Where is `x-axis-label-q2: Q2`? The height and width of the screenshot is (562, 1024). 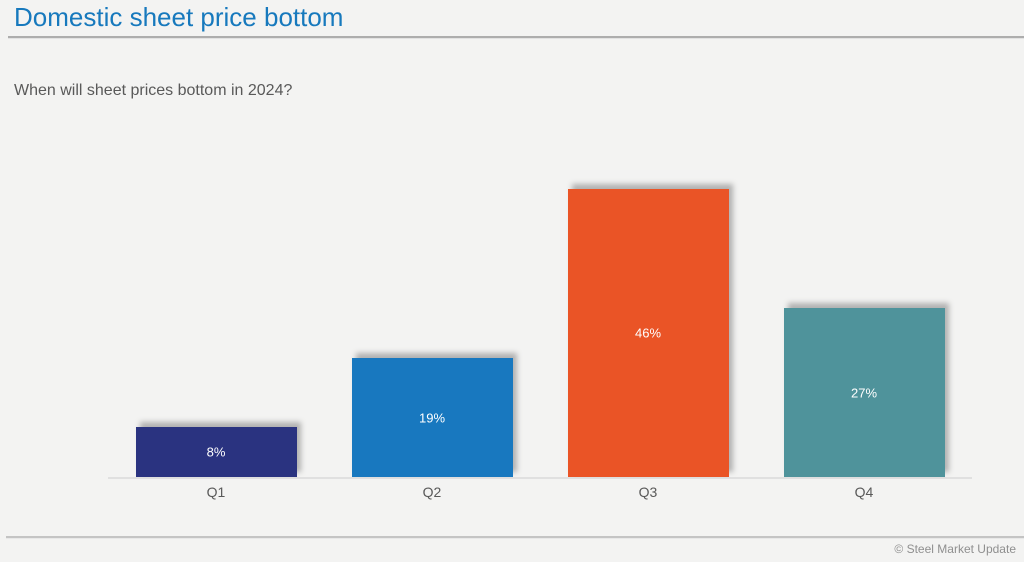 x-axis-label-q2: Q2 is located at coordinates (432, 492).